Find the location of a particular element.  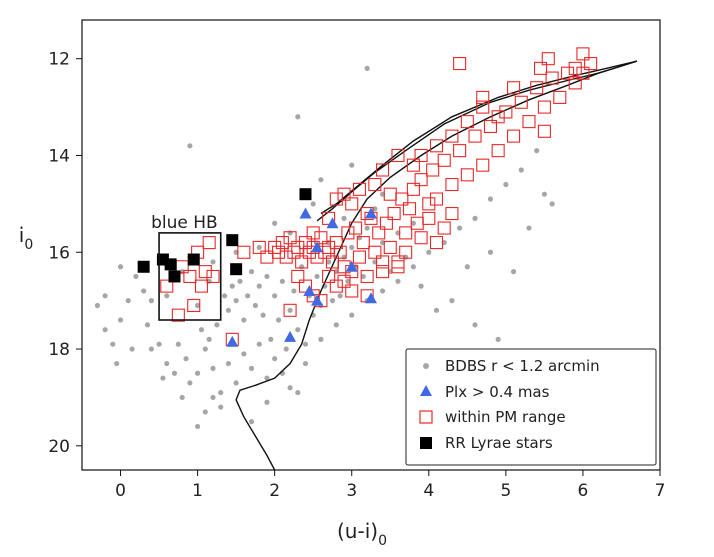

plx-point is located at coordinates (290, 336).